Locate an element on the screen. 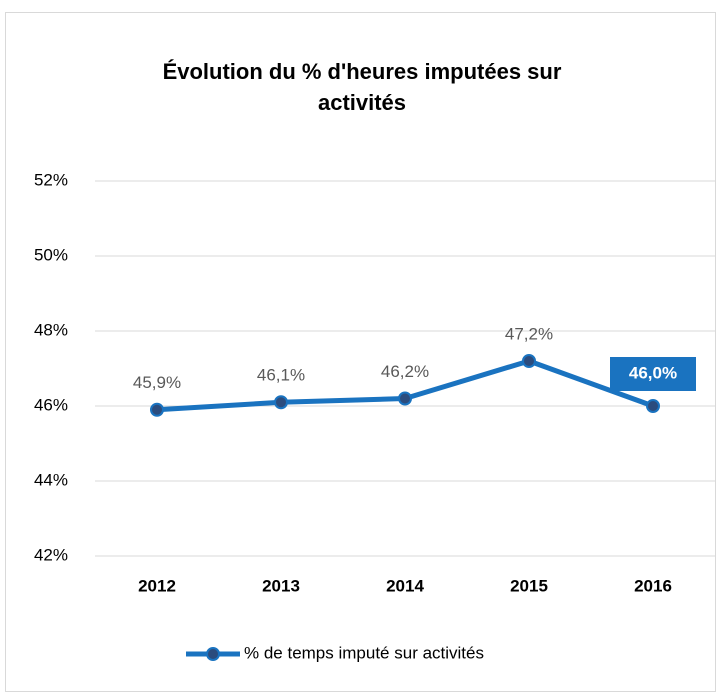  x-tick-label: 2014 is located at coordinates (405, 585).